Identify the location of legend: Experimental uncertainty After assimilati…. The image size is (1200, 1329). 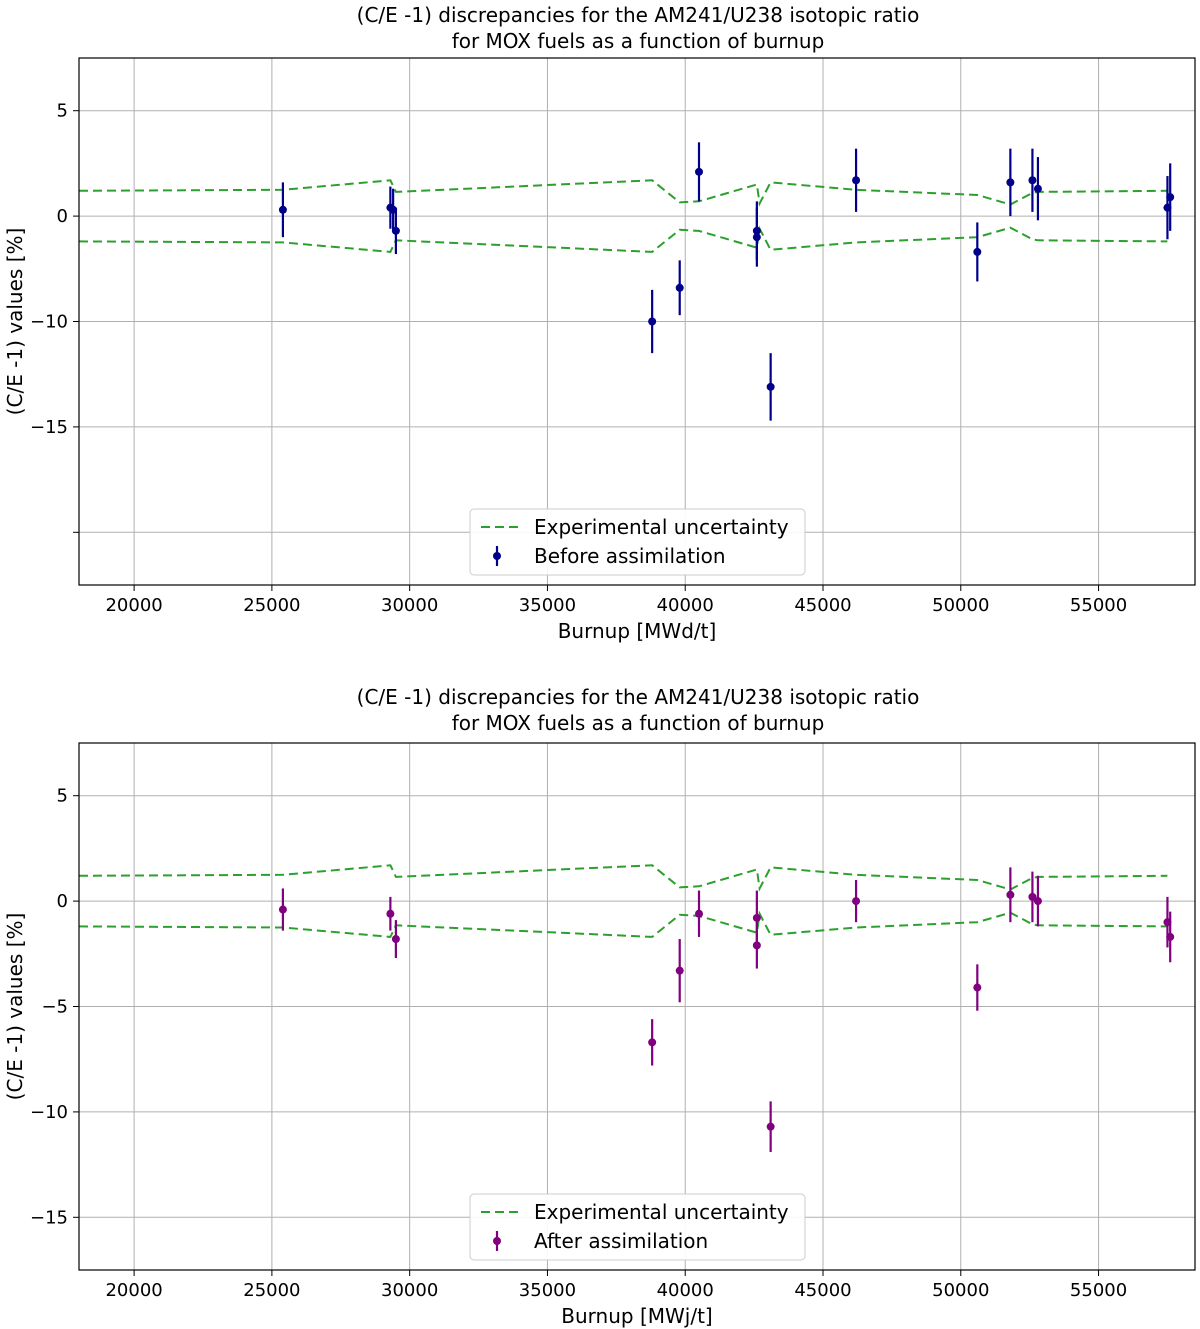
(637, 1227).